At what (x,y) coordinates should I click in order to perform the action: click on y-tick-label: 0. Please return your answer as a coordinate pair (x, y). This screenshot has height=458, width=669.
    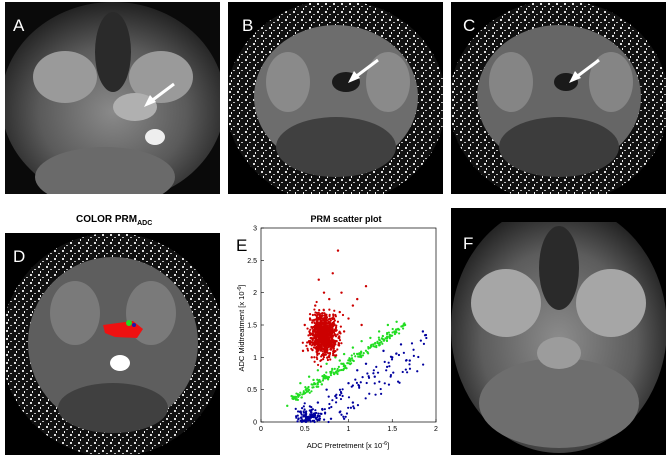
    Looking at the image, I should click on (255, 423).